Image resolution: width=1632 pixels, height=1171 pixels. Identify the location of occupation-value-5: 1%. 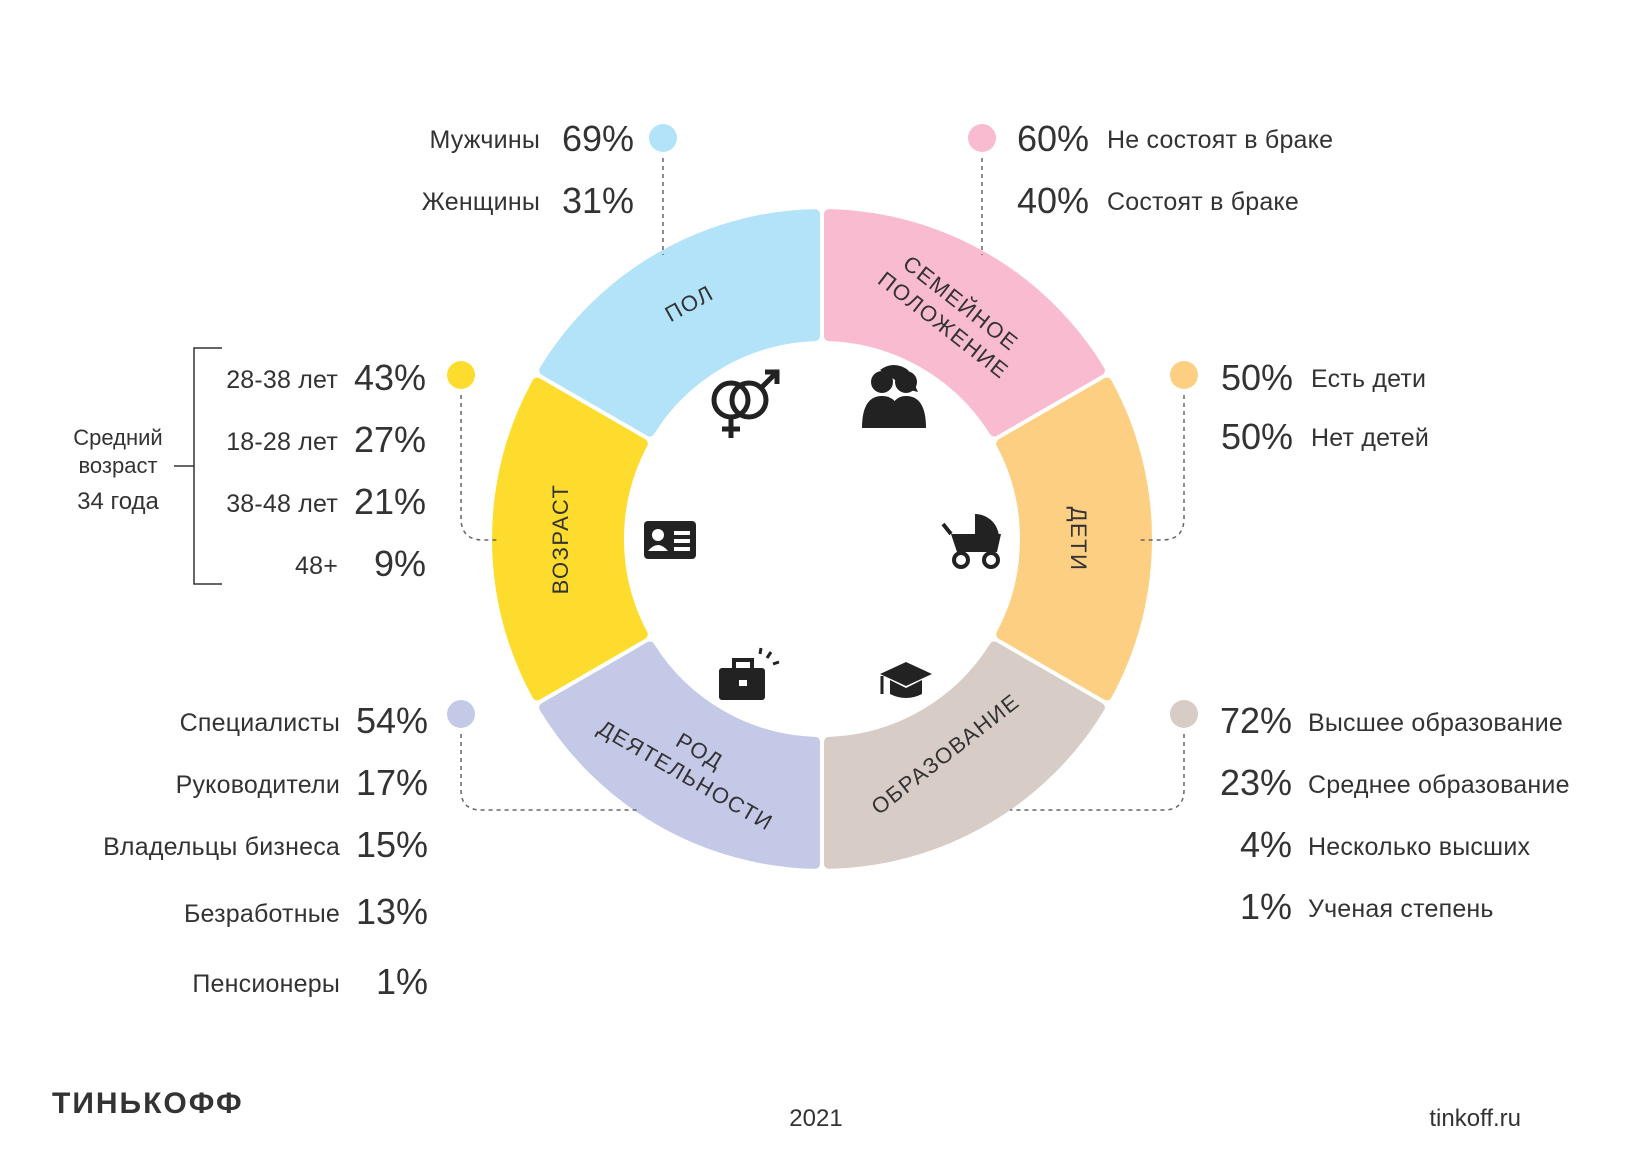
(401, 981).